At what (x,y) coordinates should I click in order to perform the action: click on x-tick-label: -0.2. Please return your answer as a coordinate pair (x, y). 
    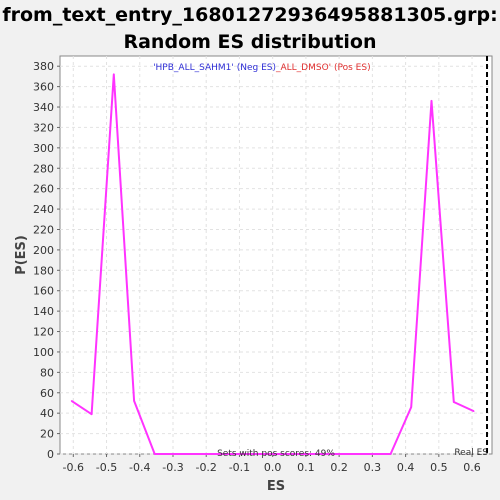
    Looking at the image, I should click on (205, 467).